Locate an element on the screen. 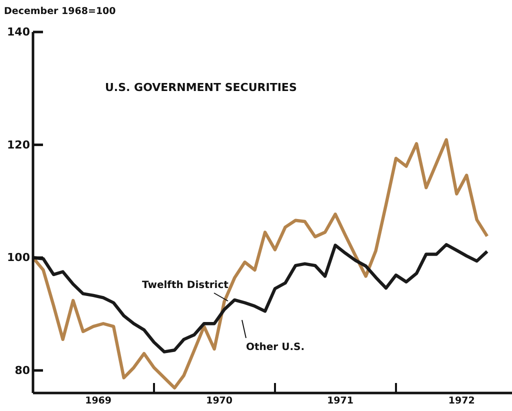  legend-label: Other U.S. is located at coordinates (275, 347).